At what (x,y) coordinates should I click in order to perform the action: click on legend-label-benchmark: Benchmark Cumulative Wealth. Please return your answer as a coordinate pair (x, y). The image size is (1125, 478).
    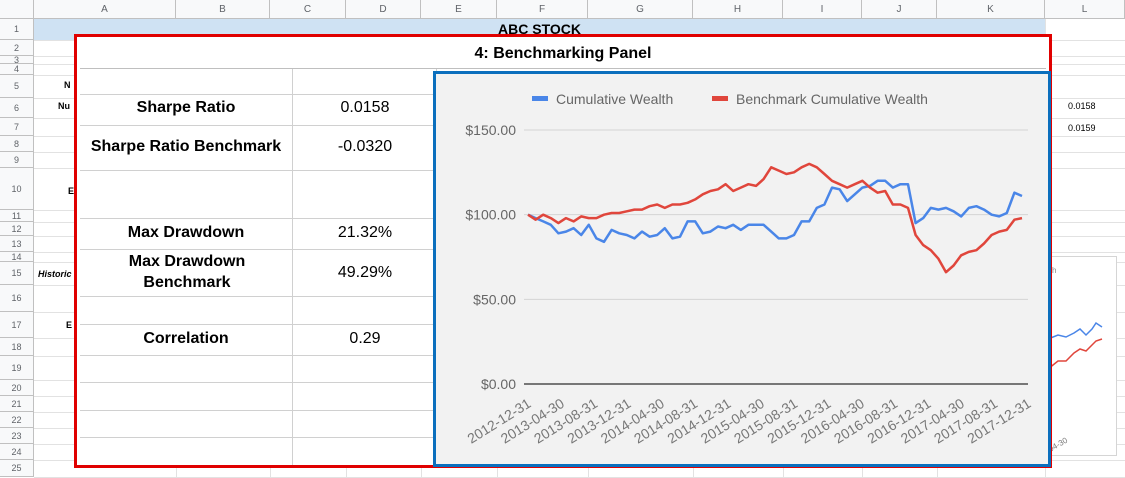
    Looking at the image, I should click on (832, 99).